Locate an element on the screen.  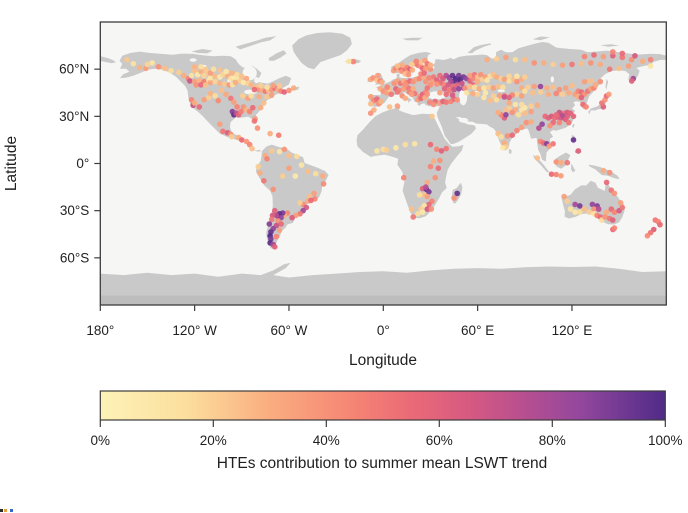
colorbar-bar is located at coordinates (383, 405).